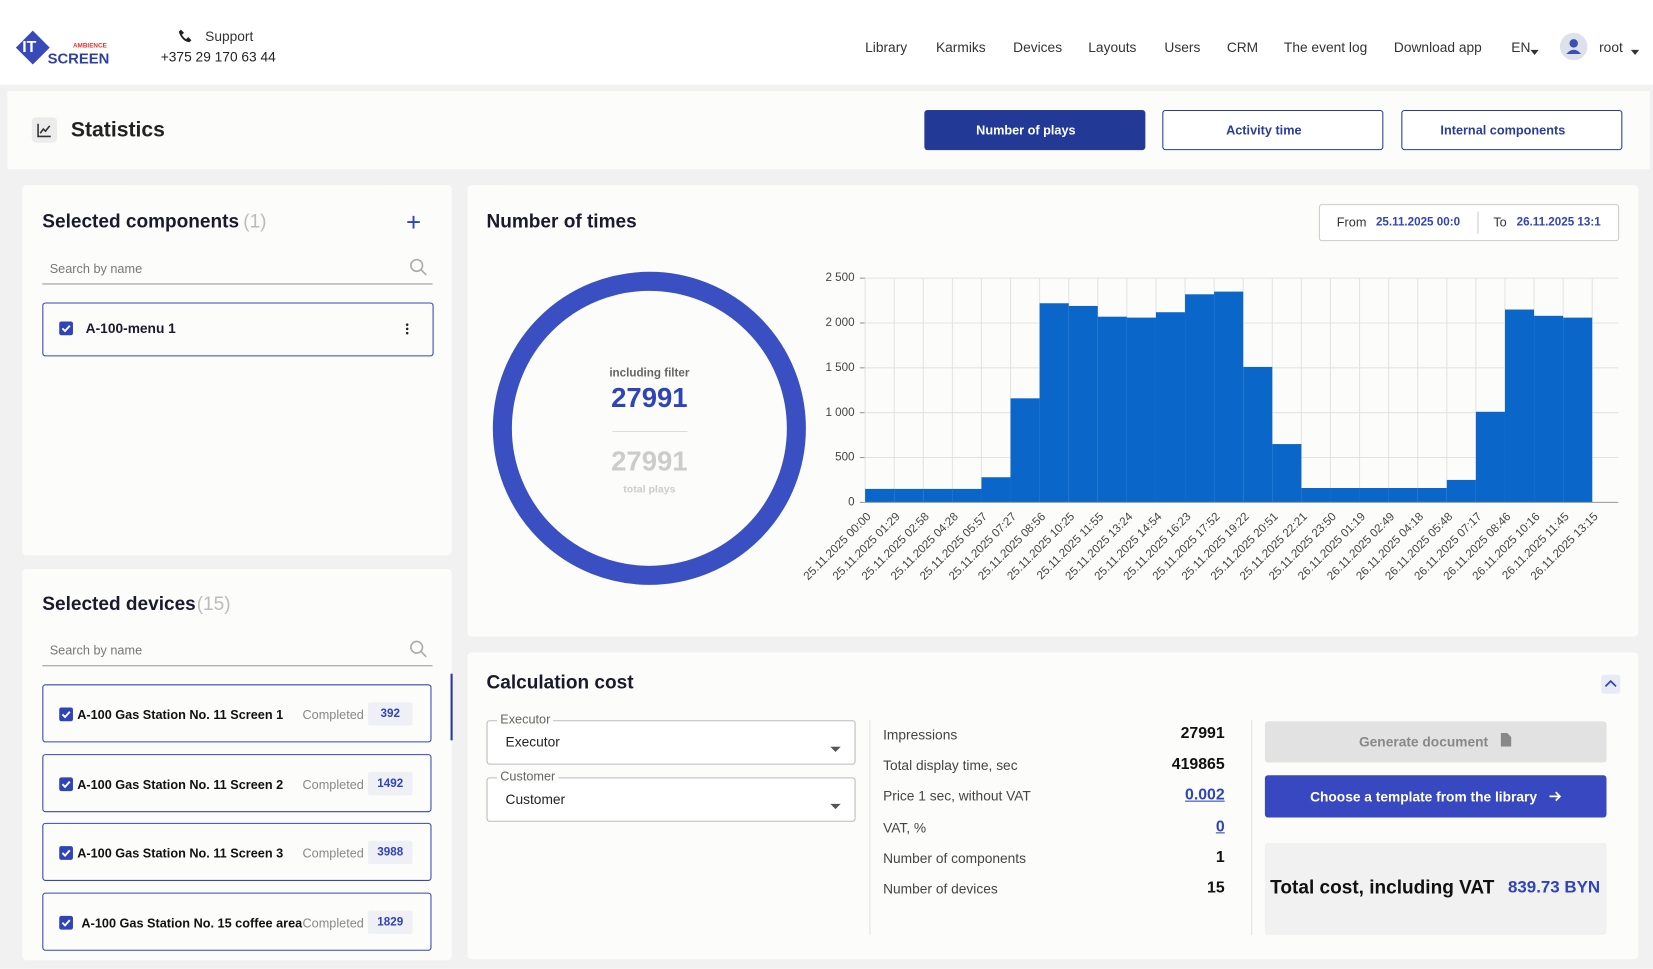 This screenshot has height=969, width=1653. I want to click on device-name: A-100 Gas Station No. 11 Screen 2, so click(180, 784).